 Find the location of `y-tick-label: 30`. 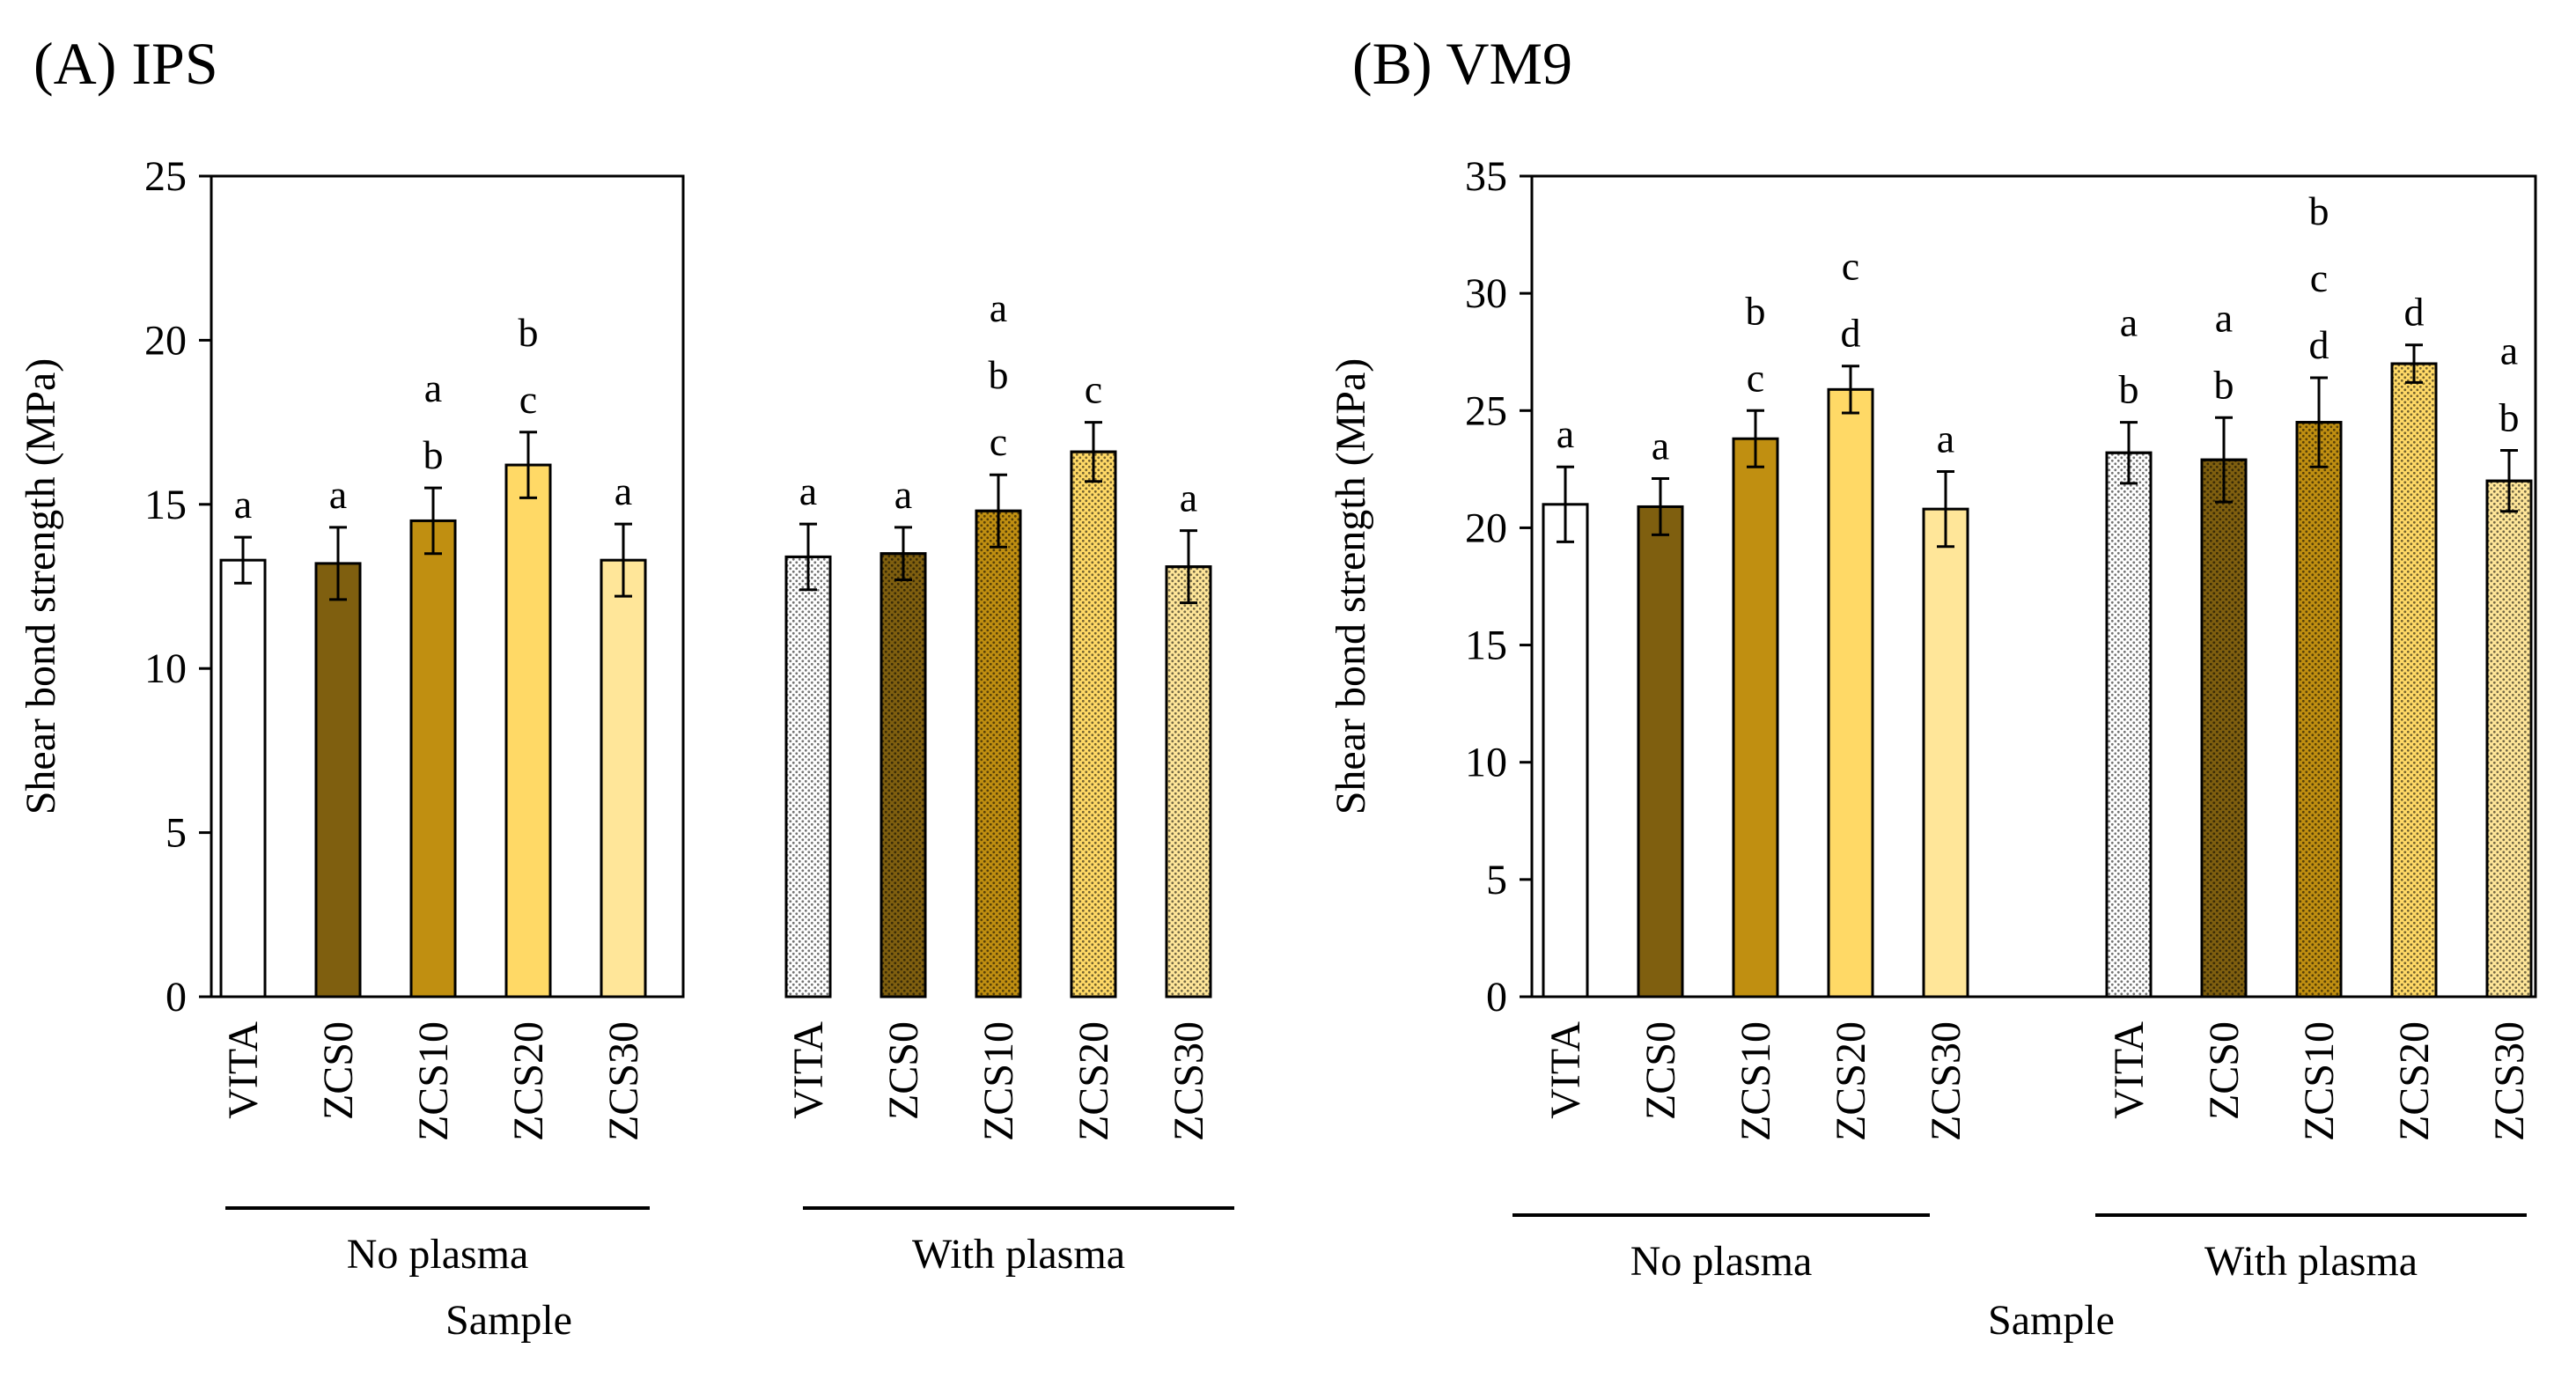

y-tick-label: 30 is located at coordinates (1486, 293).